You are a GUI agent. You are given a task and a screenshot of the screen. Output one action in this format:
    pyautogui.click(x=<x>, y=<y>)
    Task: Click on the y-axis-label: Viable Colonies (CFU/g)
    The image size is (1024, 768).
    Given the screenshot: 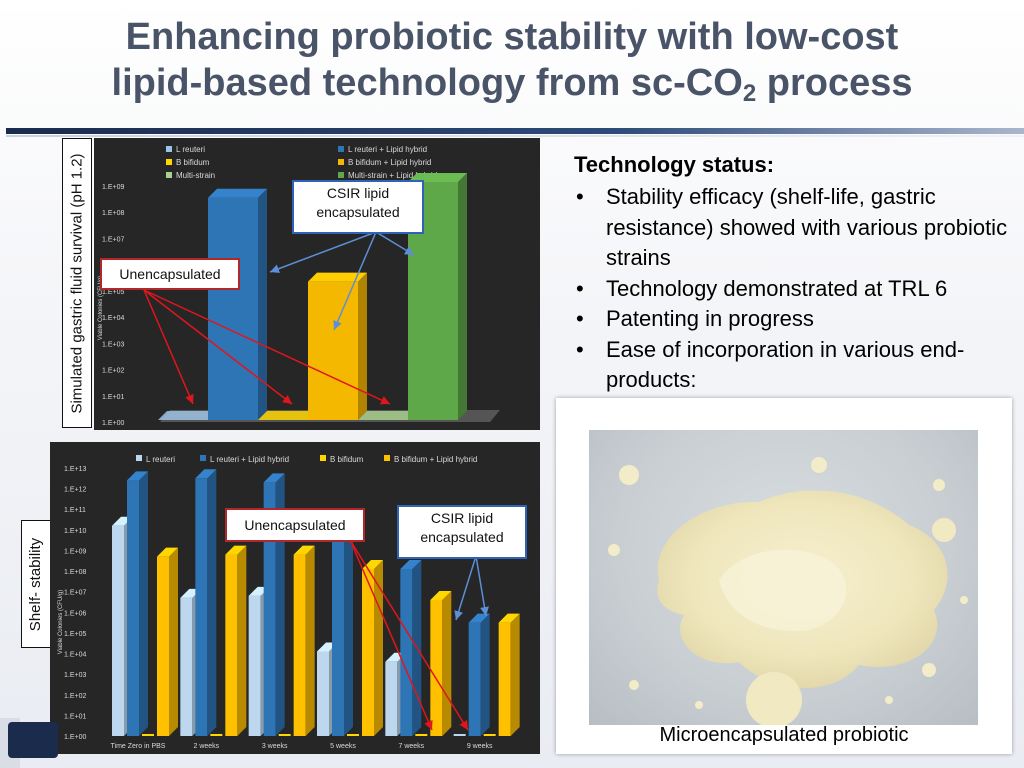 What is the action you would take?
    pyautogui.click(x=101, y=308)
    